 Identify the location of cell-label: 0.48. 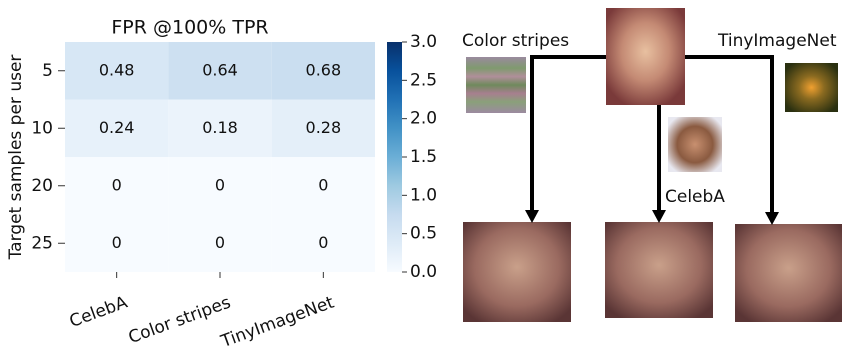
(117, 69).